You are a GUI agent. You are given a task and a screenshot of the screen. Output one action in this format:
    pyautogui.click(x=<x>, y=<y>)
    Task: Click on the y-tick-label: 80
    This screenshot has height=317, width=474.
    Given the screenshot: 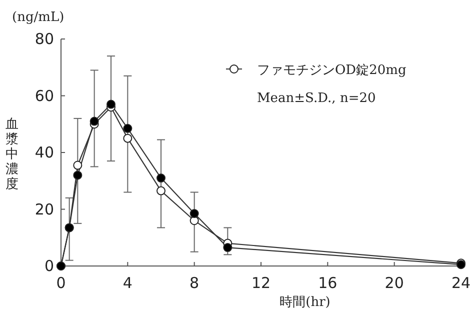 What is the action you would take?
    pyautogui.click(x=44, y=39)
    